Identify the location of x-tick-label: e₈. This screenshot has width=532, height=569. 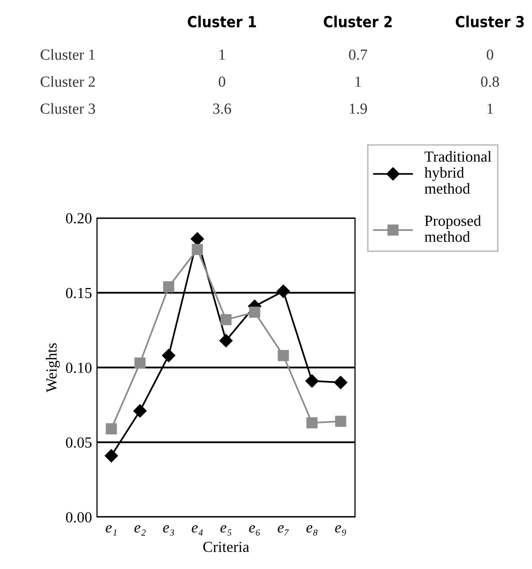
(312, 530).